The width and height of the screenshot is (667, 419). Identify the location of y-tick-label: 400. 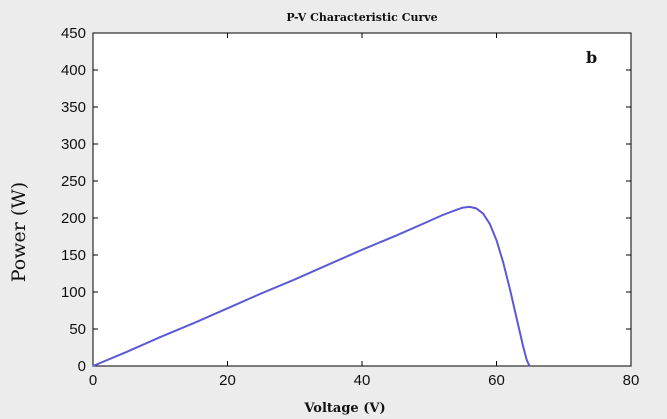
(73, 70).